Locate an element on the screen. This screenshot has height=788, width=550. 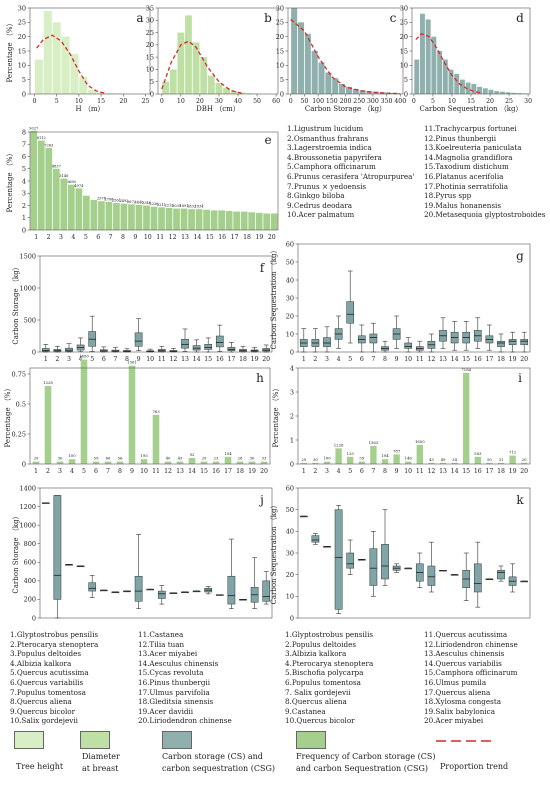
panel-g-xtick-label: 13 is located at coordinates (443, 359).